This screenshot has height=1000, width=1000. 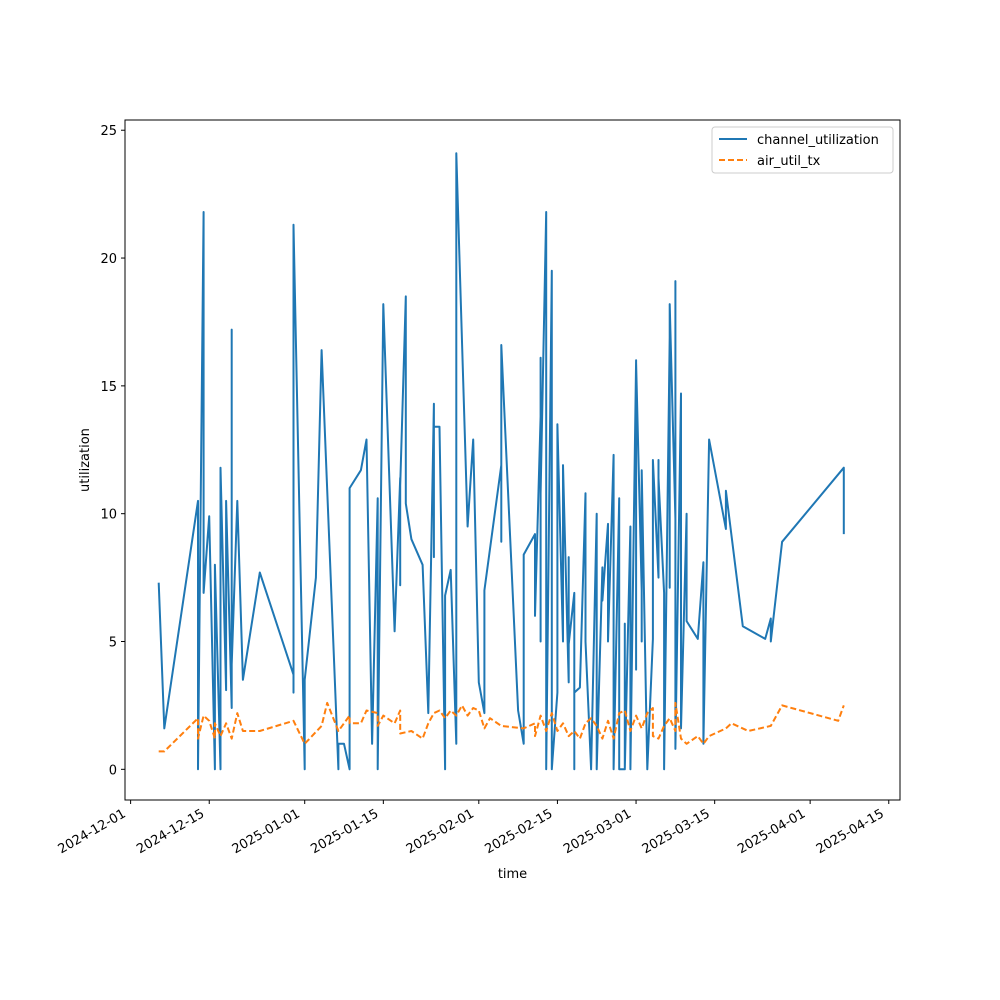 I want to click on x-axis-label: time, so click(x=512, y=874).